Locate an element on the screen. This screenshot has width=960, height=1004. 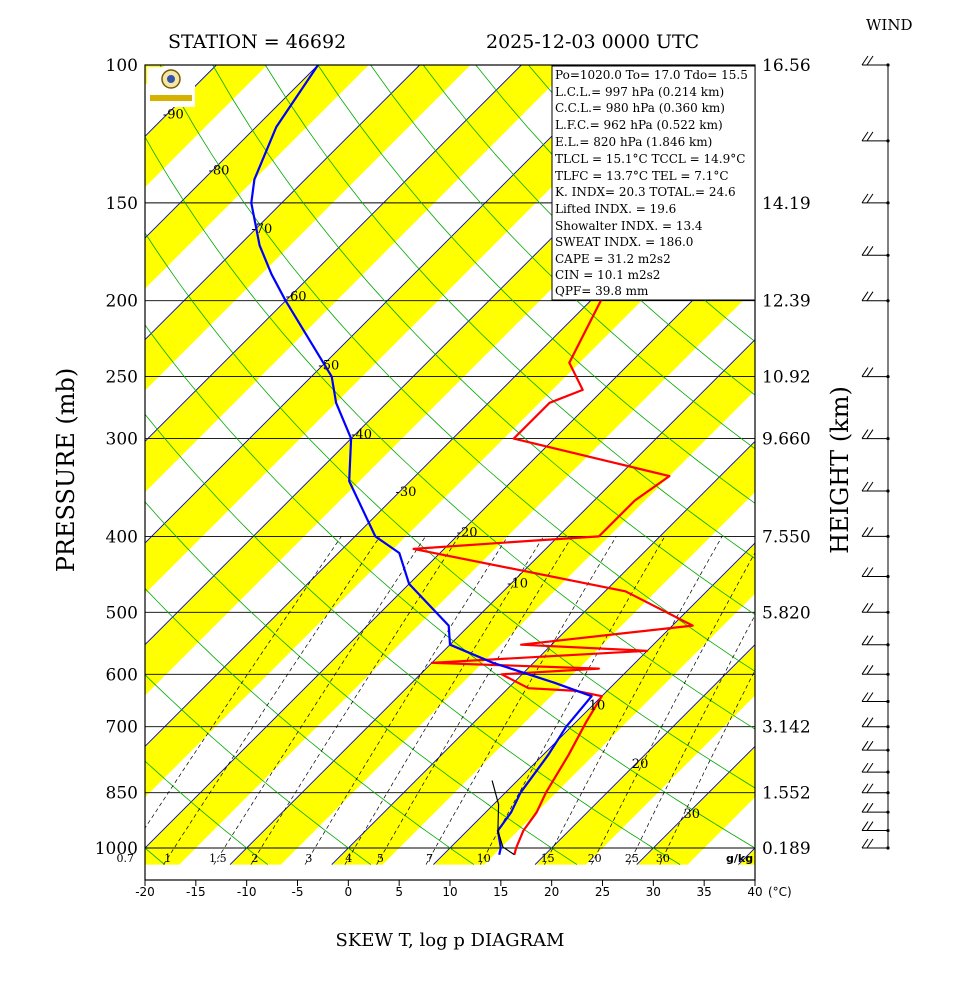
x-tick-label: -20 is located at coordinates (145, 892).